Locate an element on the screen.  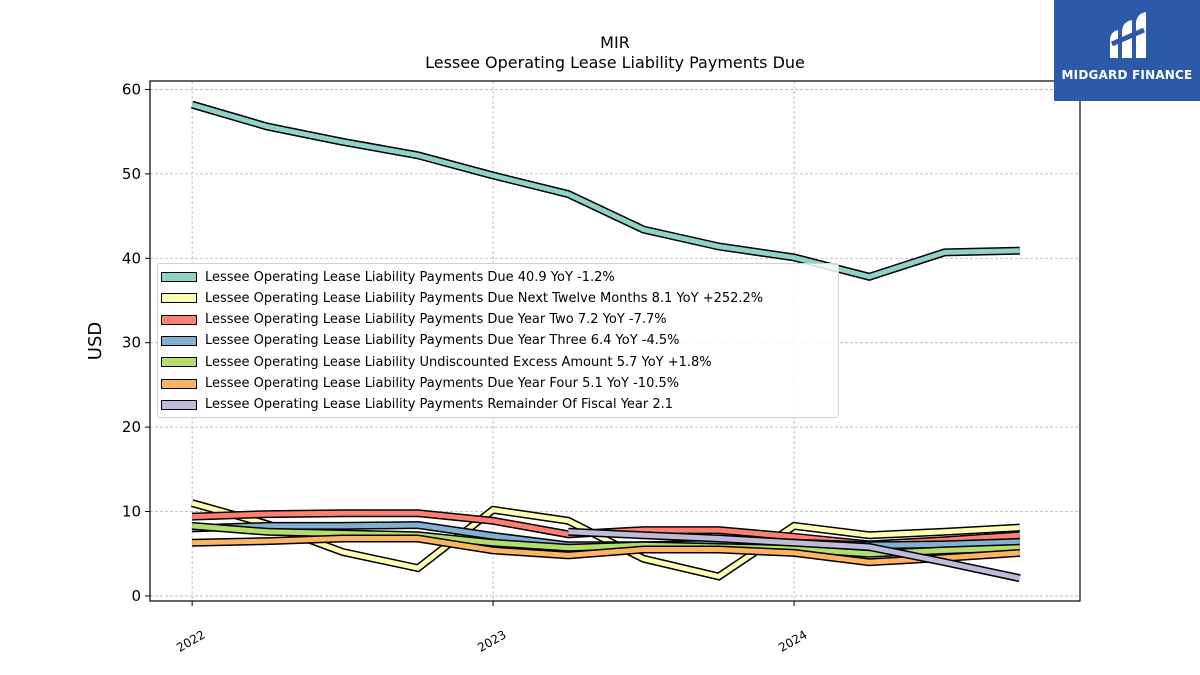
y-tick-label: 20 is located at coordinates (131, 427).